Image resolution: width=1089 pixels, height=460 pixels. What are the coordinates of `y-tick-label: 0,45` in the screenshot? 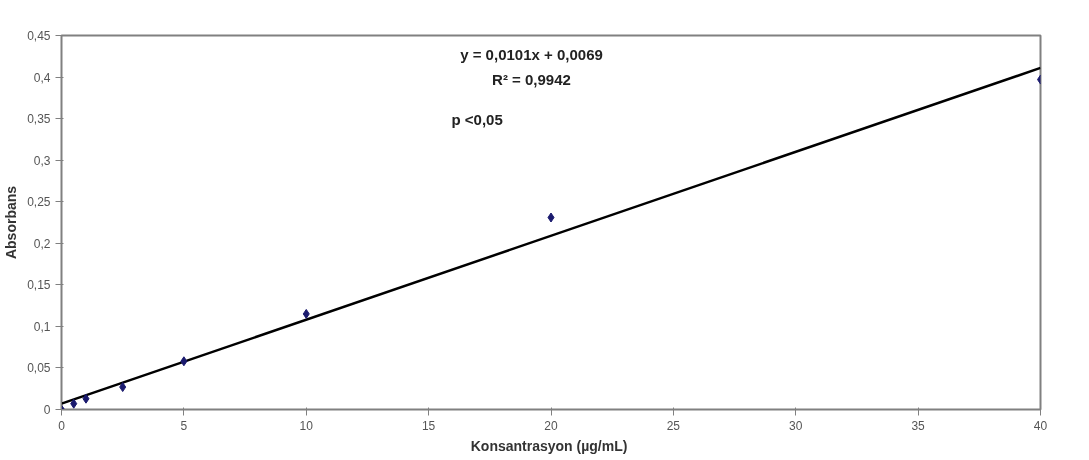 It's located at (39, 36).